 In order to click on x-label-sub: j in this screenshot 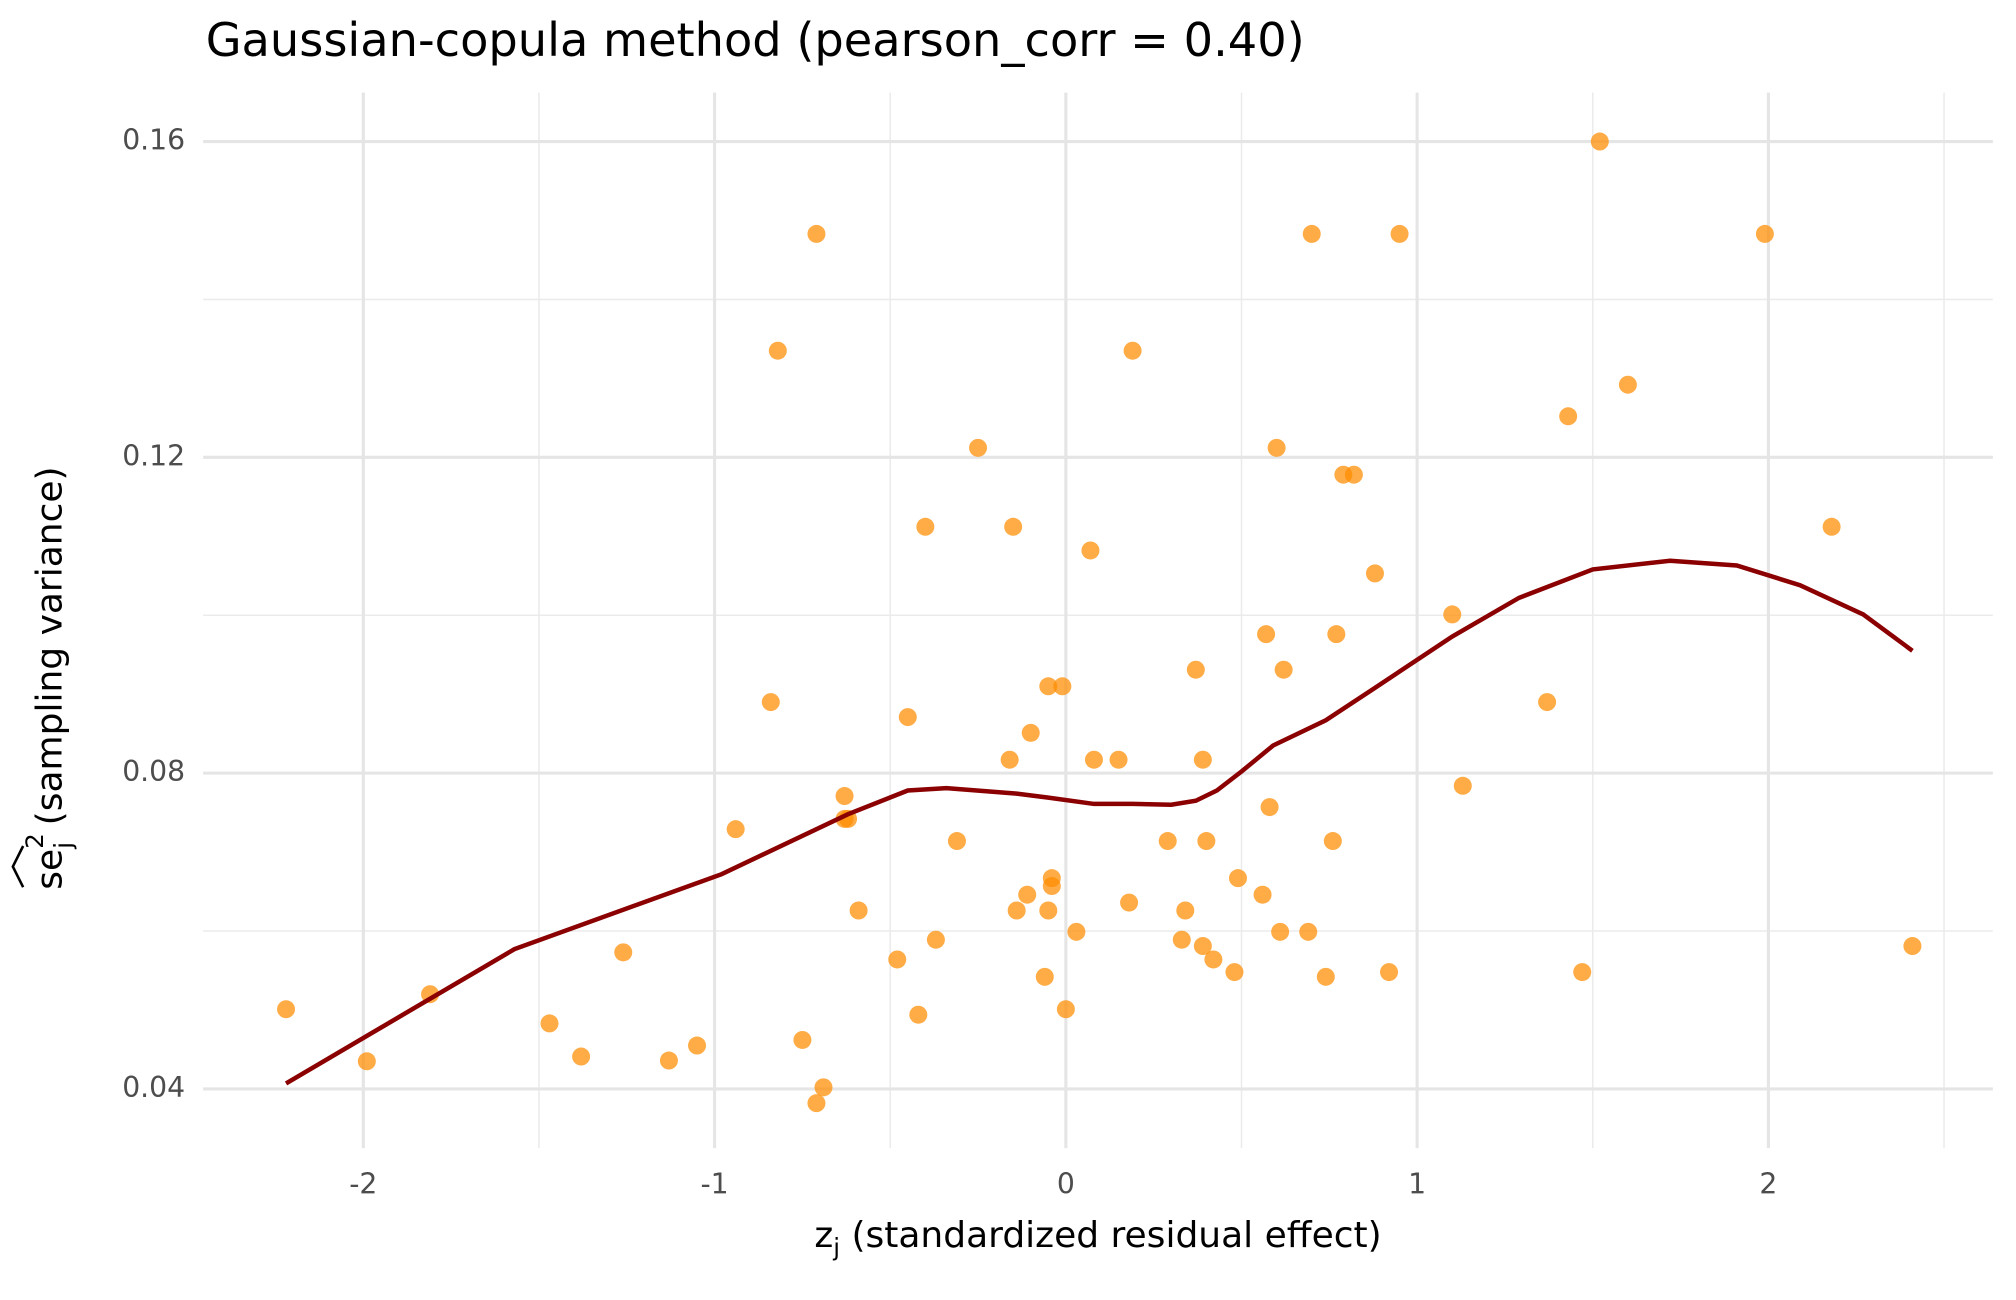, I will do `click(836, 1246)`.